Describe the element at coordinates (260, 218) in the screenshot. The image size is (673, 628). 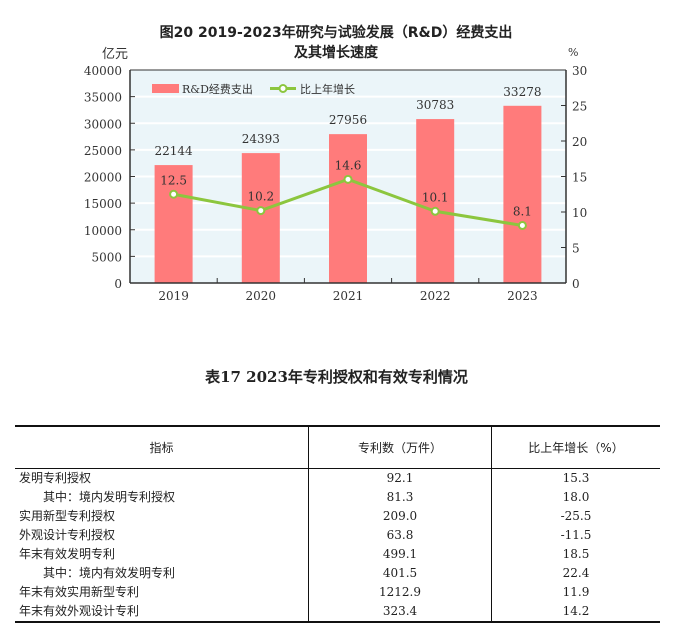
I see `bar-2020` at that location.